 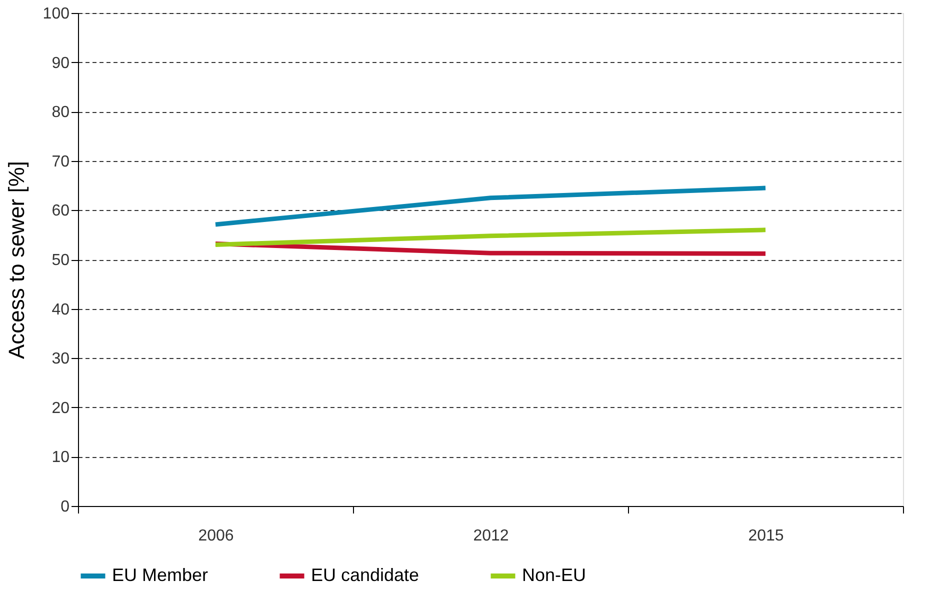 I want to click on x-tick-label: 2006, so click(x=216, y=536).